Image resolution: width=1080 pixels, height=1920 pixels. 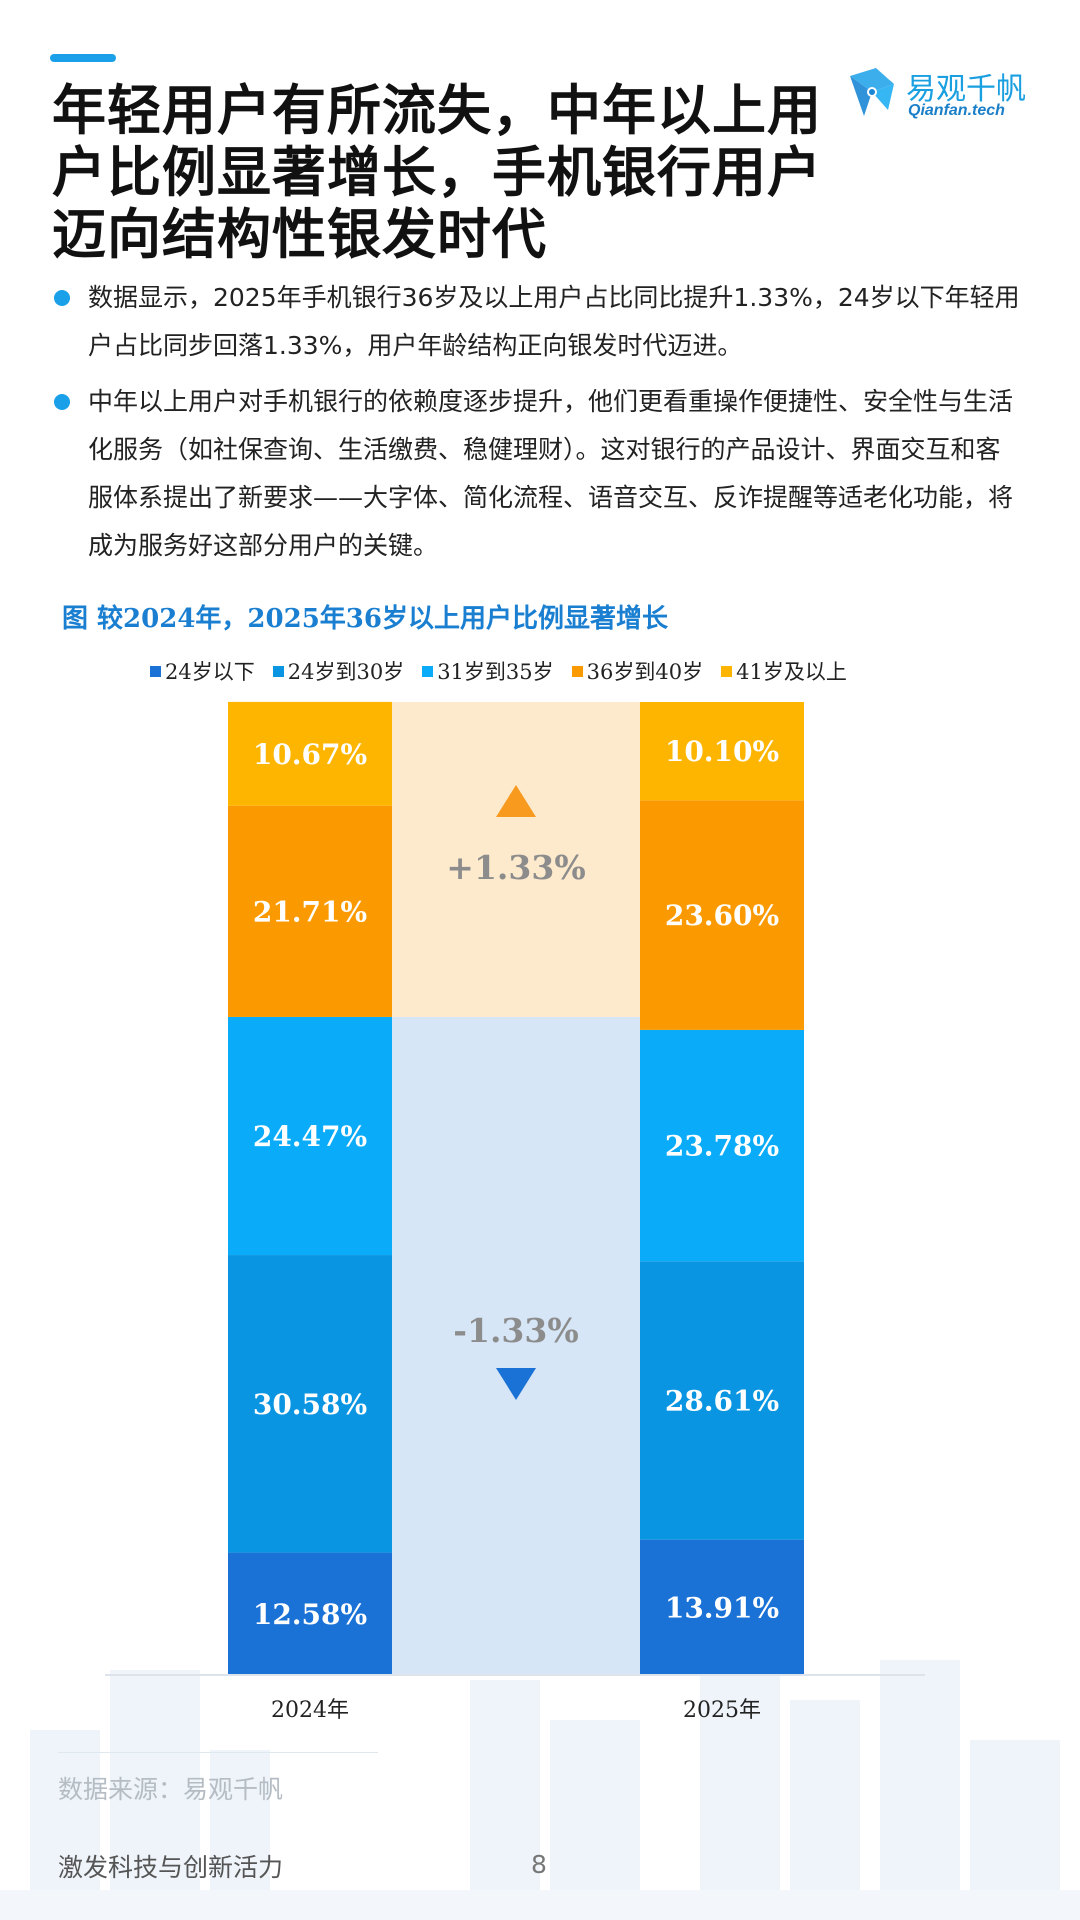 I want to click on legend-label: 41岁及以上, so click(x=791, y=672).